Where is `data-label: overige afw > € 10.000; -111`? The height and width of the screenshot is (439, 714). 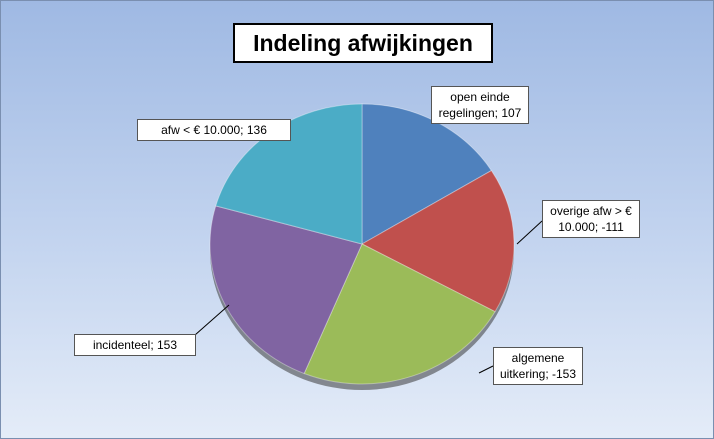 data-label: overige afw > € 10.000; -111 is located at coordinates (591, 219).